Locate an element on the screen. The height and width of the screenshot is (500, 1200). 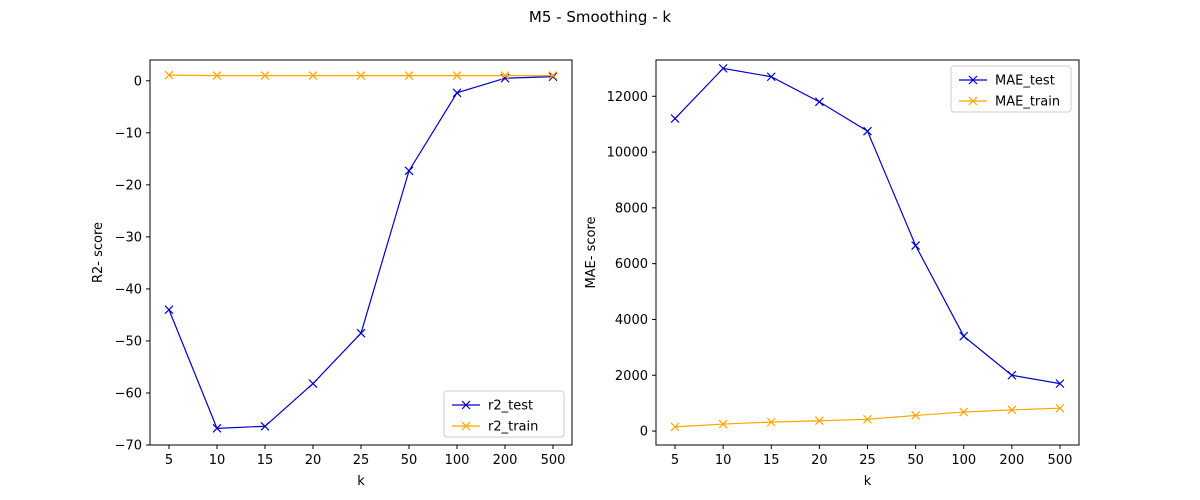
legend: MAE_test MAE_train is located at coordinates (1011, 89).